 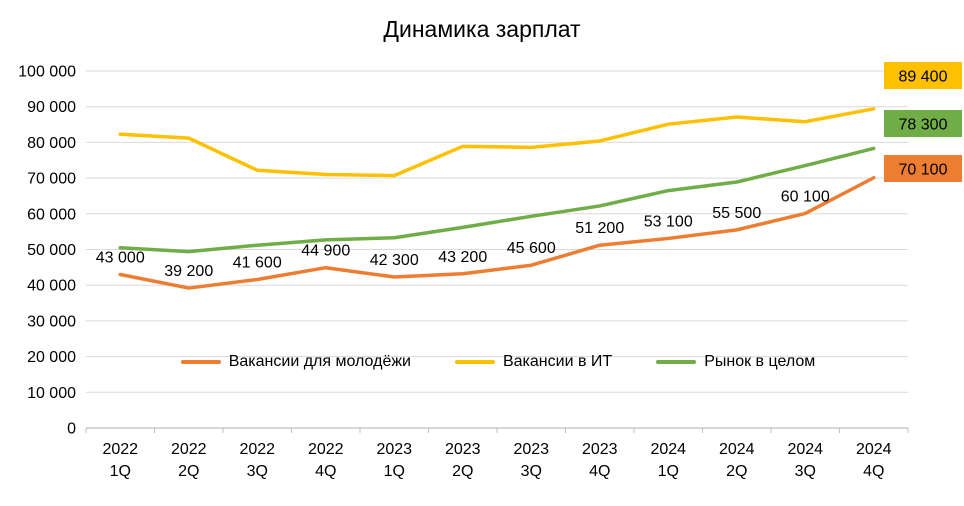 I want to click on chart-title: Динамика зарплат, so click(x=482, y=29).